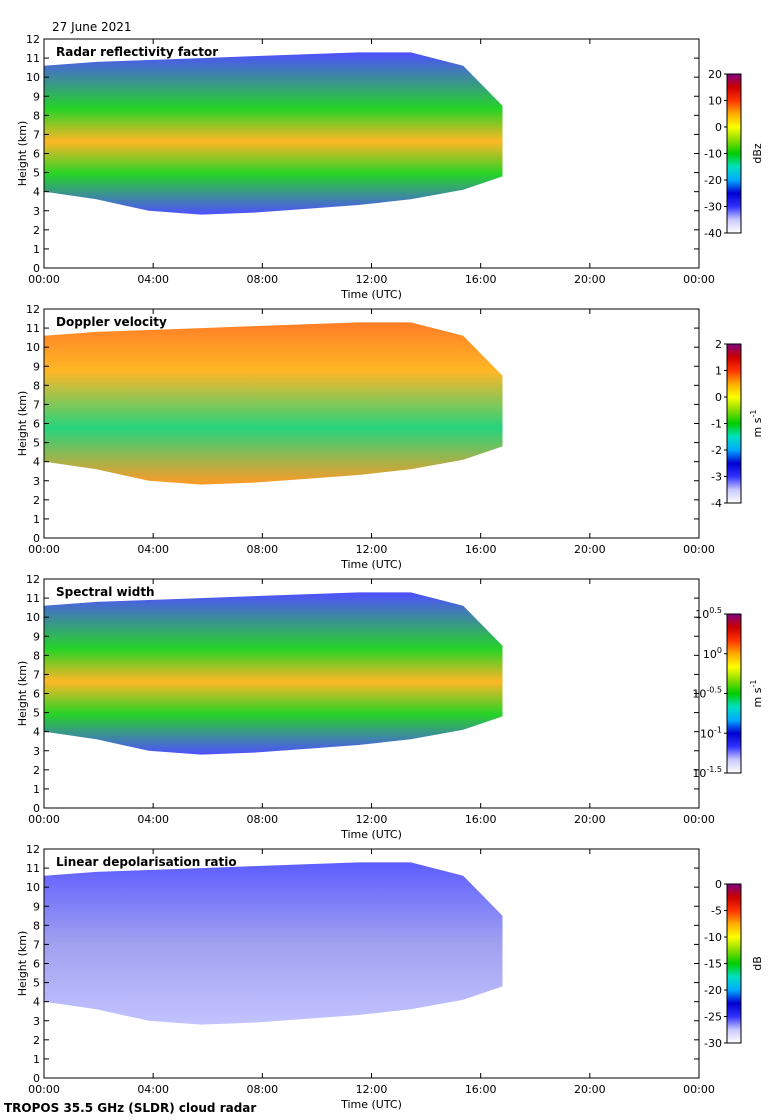 The width and height of the screenshot is (780, 1120). What do you see at coordinates (36, 732) in the screenshot?
I see `y-tick-label: 4` at bounding box center [36, 732].